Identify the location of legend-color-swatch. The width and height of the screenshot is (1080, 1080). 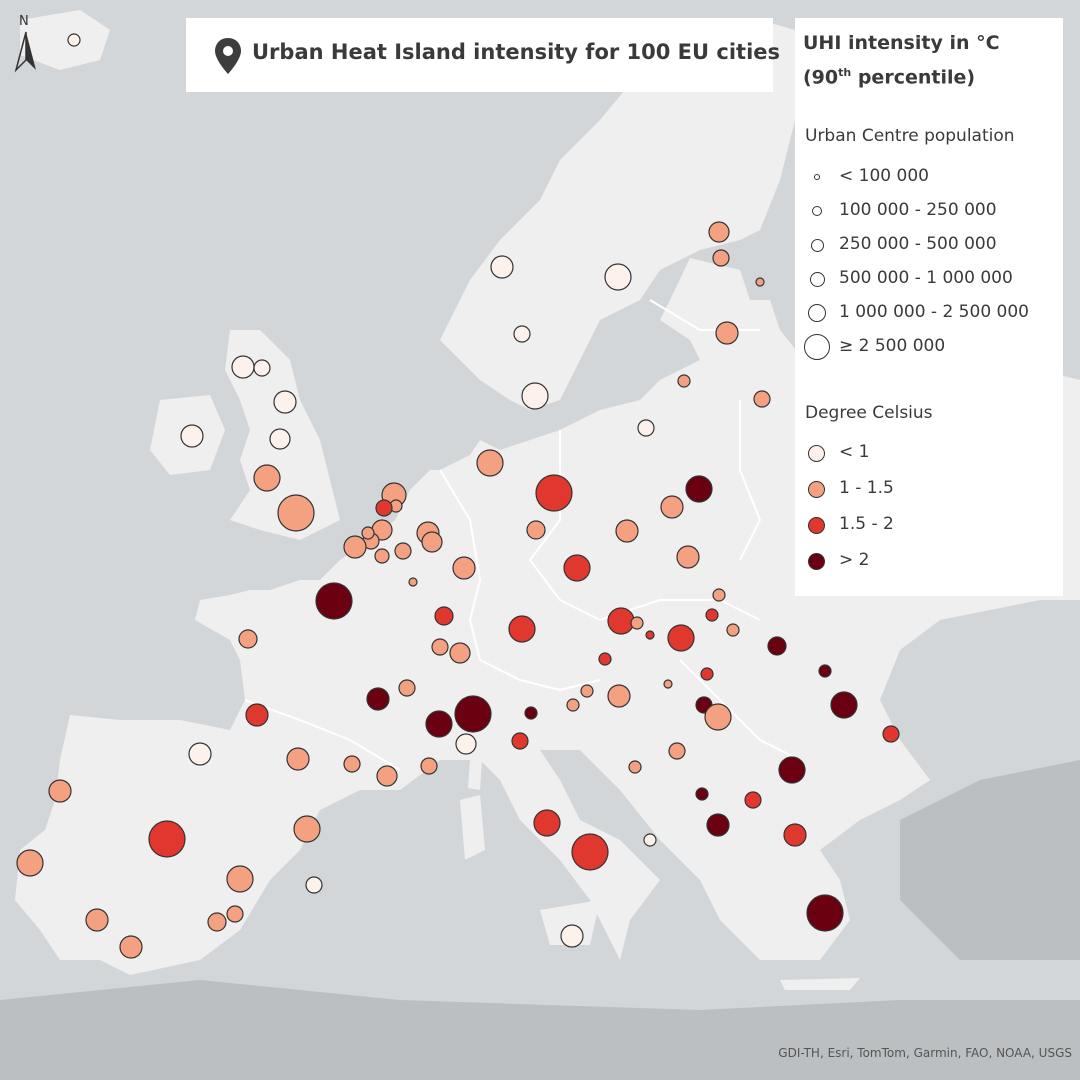
(816, 525).